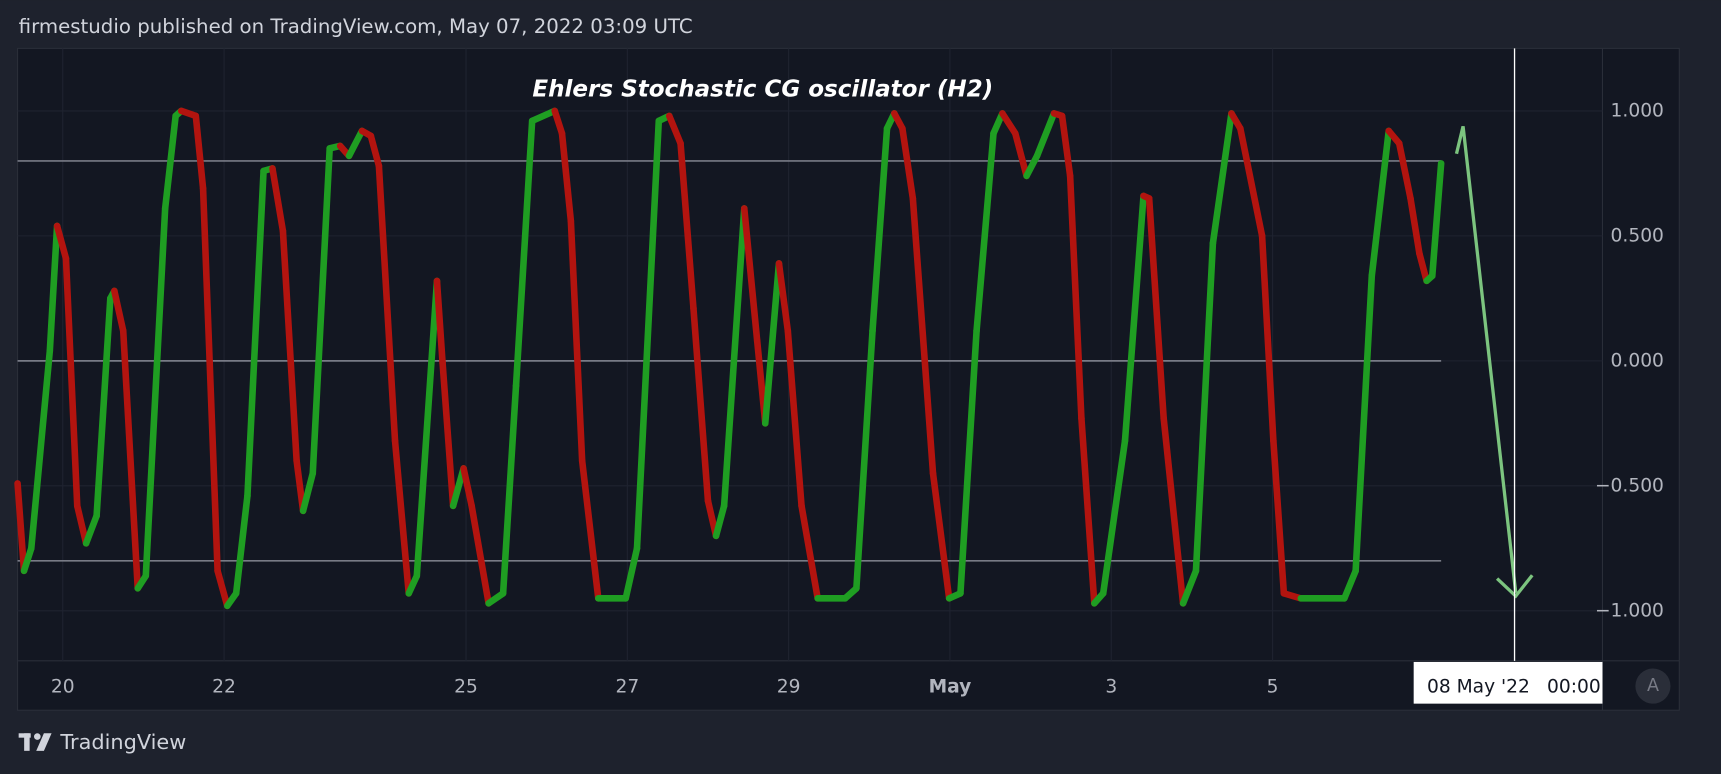 The image size is (1721, 774). What do you see at coordinates (1574, 687) in the screenshot?
I see `crosshair-time: 00:00` at bounding box center [1574, 687].